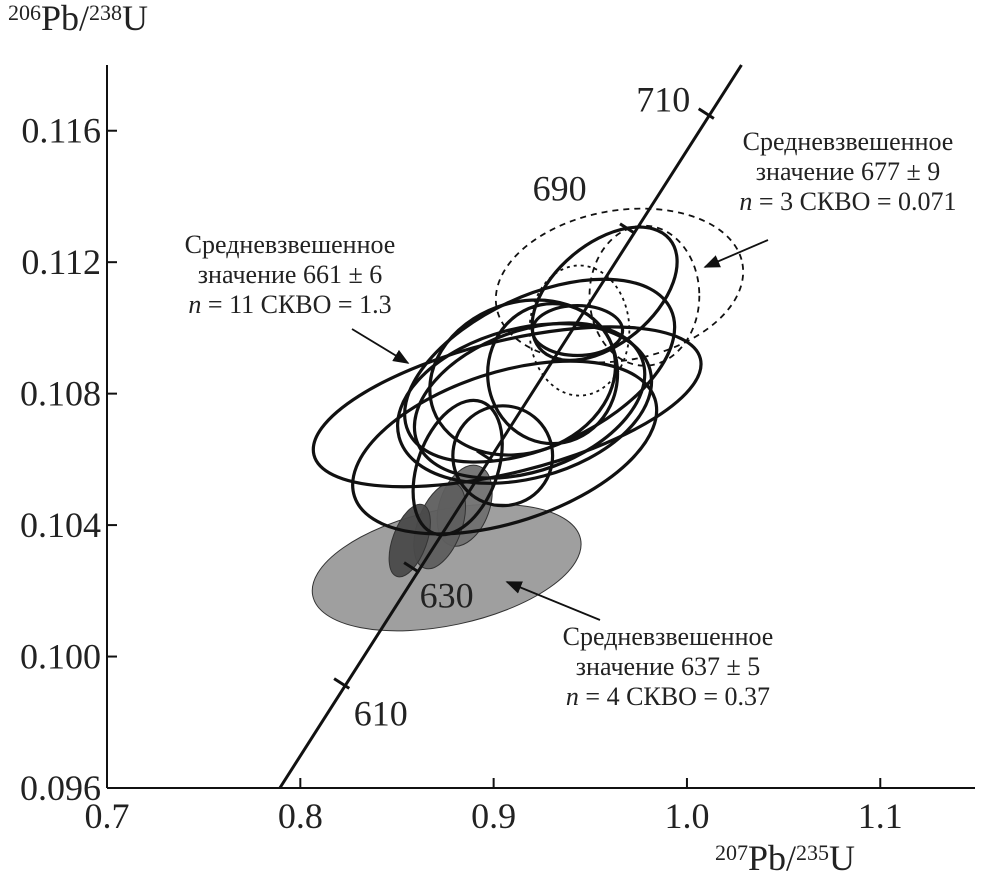 The image size is (982, 888). I want to click on x-title-sep: /, so click(791, 858).